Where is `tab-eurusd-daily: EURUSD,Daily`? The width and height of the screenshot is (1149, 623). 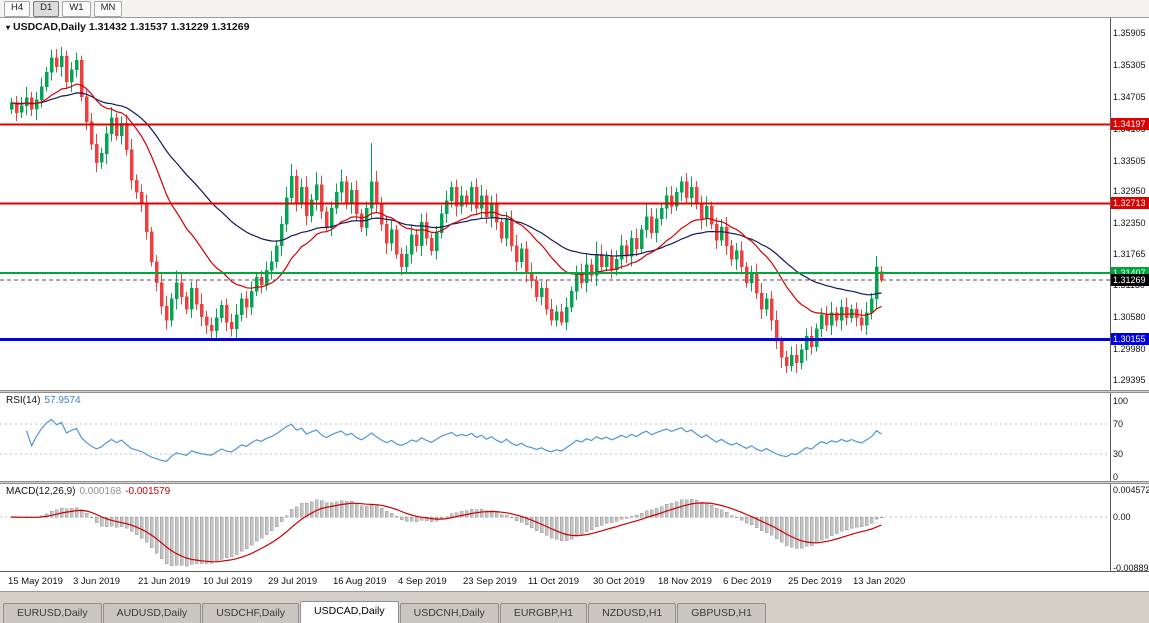
tab-eurusd-daily: EURUSD,Daily is located at coordinates (52, 613).